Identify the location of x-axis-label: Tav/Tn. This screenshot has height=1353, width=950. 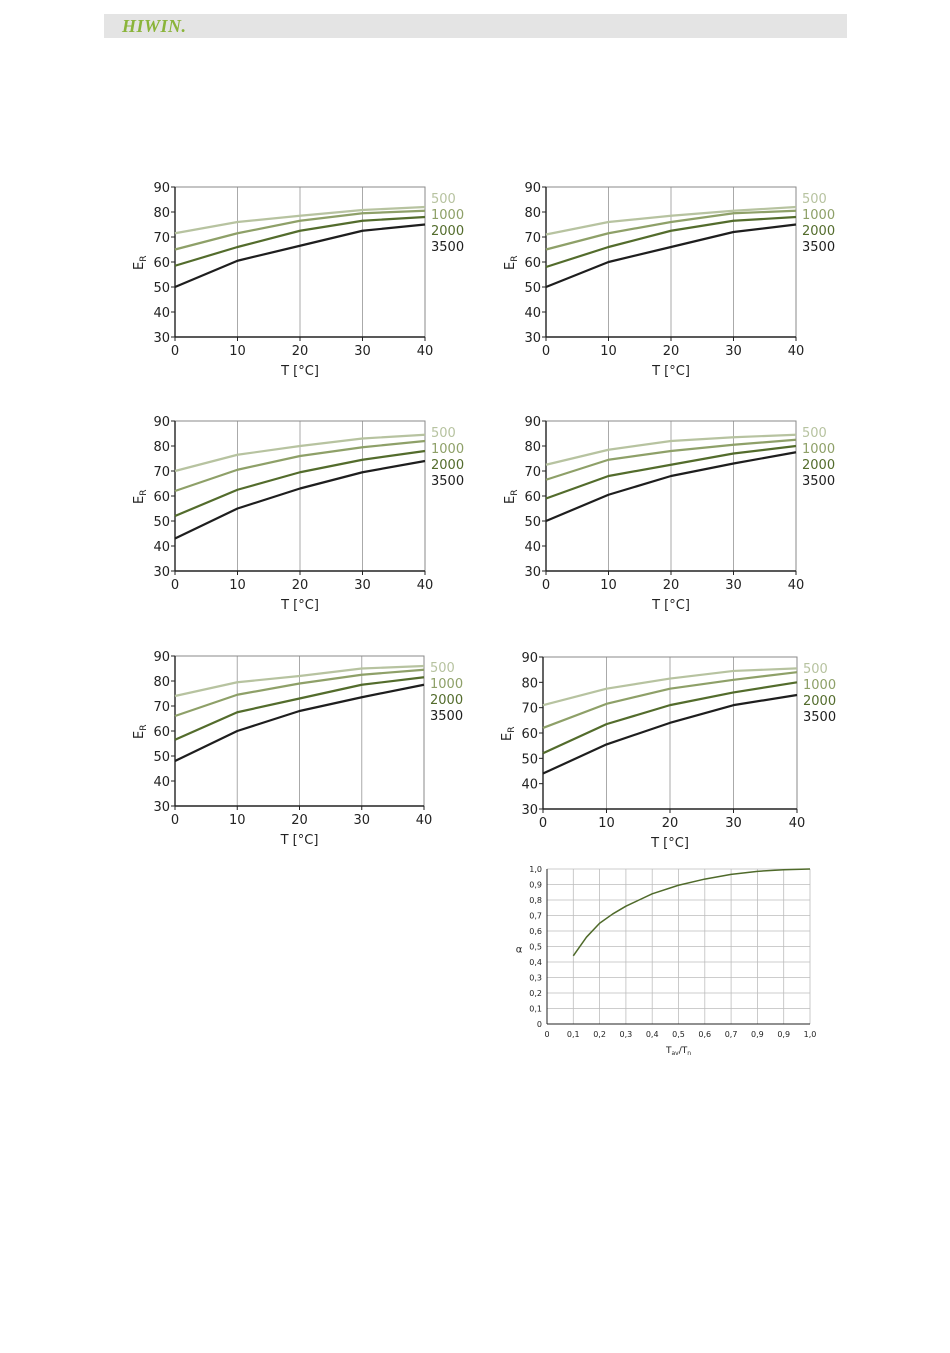
(678, 1051).